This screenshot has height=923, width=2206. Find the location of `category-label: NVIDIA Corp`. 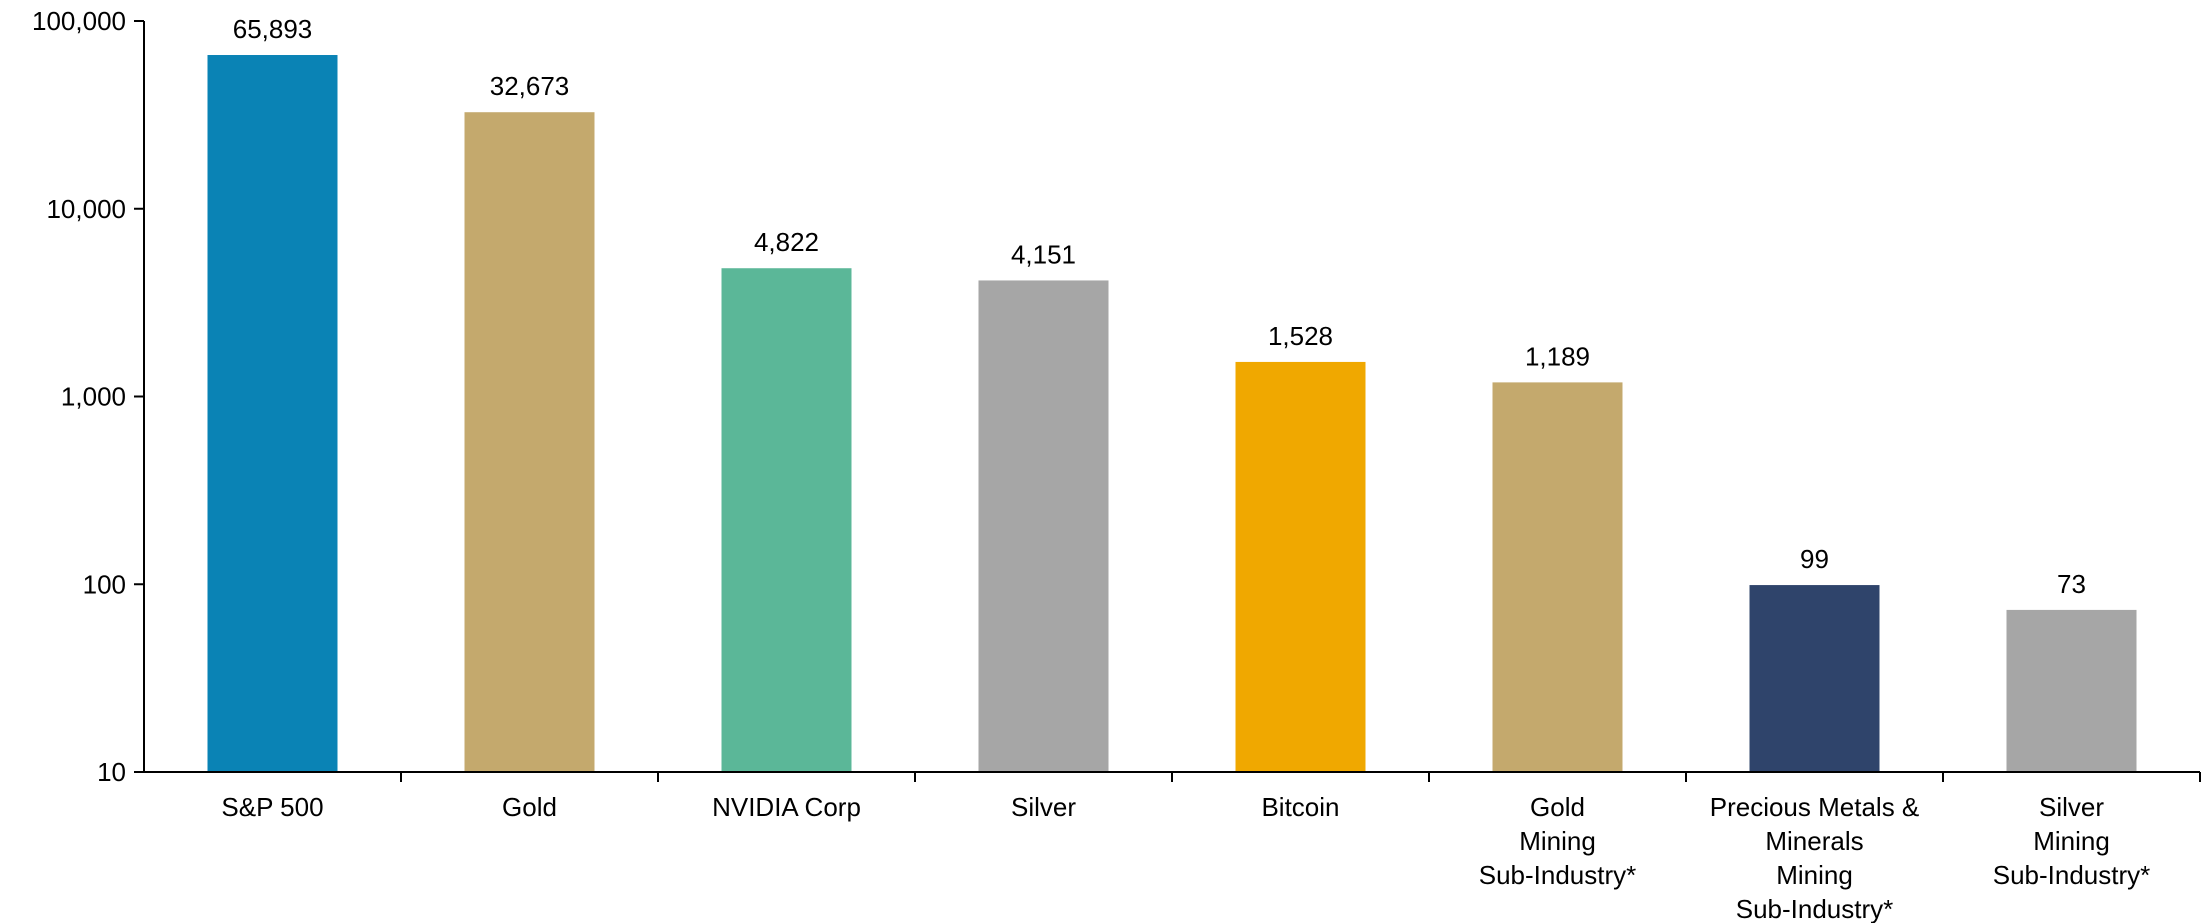

category-label: NVIDIA Corp is located at coordinates (786, 807).